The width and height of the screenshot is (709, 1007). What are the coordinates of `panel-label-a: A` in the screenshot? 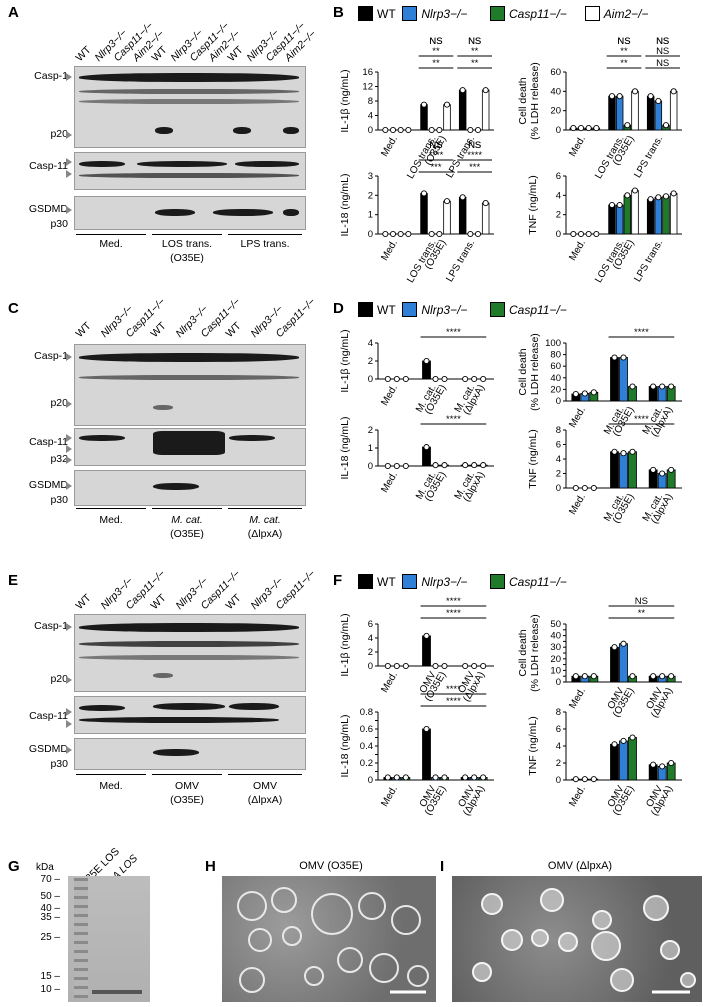 It's located at (13, 12).